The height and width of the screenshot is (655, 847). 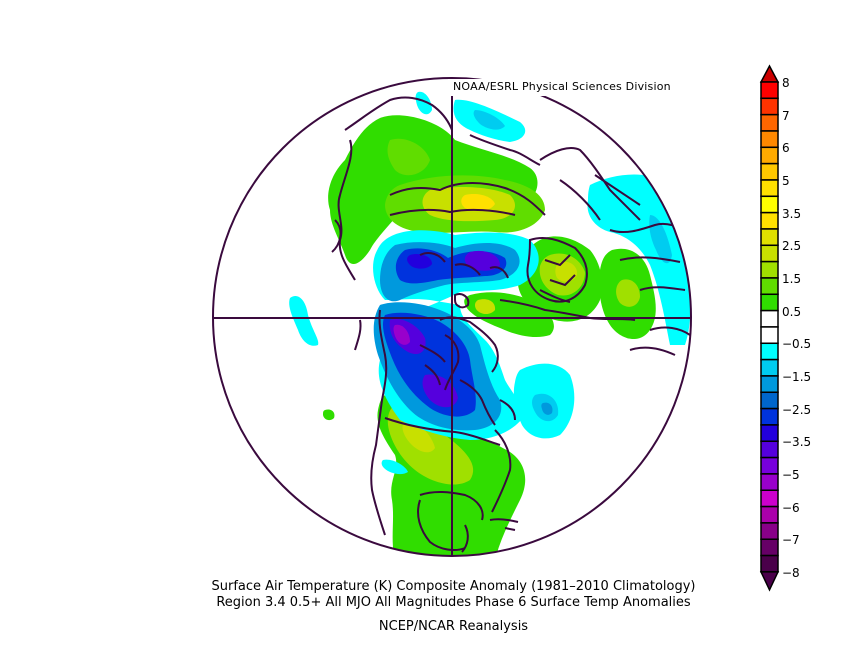 I want to click on cold-anomaly-iceland, so click(x=423, y=103).